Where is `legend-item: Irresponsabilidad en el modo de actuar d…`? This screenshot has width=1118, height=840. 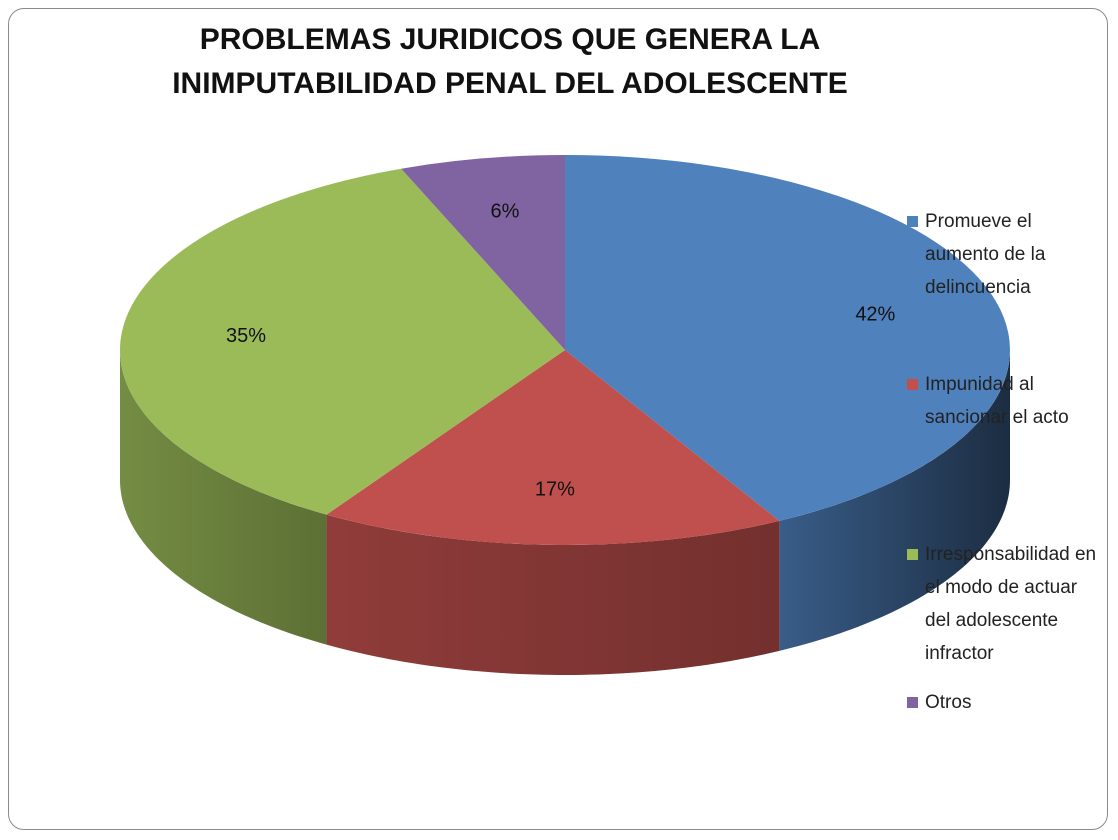 legend-item: Irresponsabilidad en el modo de actuar d… is located at coordinates (1007, 604).